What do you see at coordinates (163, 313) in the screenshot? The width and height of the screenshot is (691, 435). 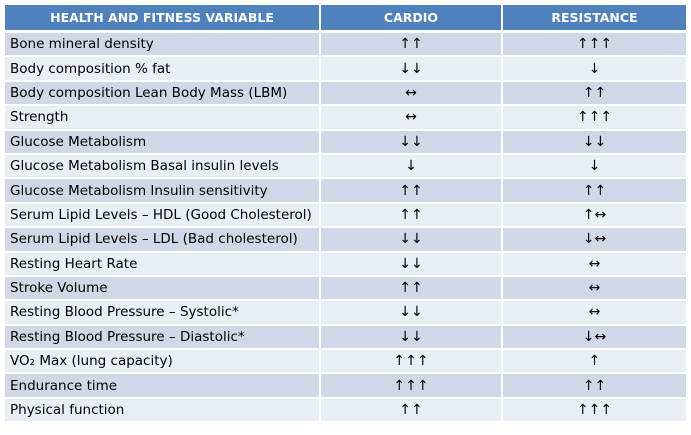 I see `variable-cell: Resting Blood Pressure – Systolic*` at bounding box center [163, 313].